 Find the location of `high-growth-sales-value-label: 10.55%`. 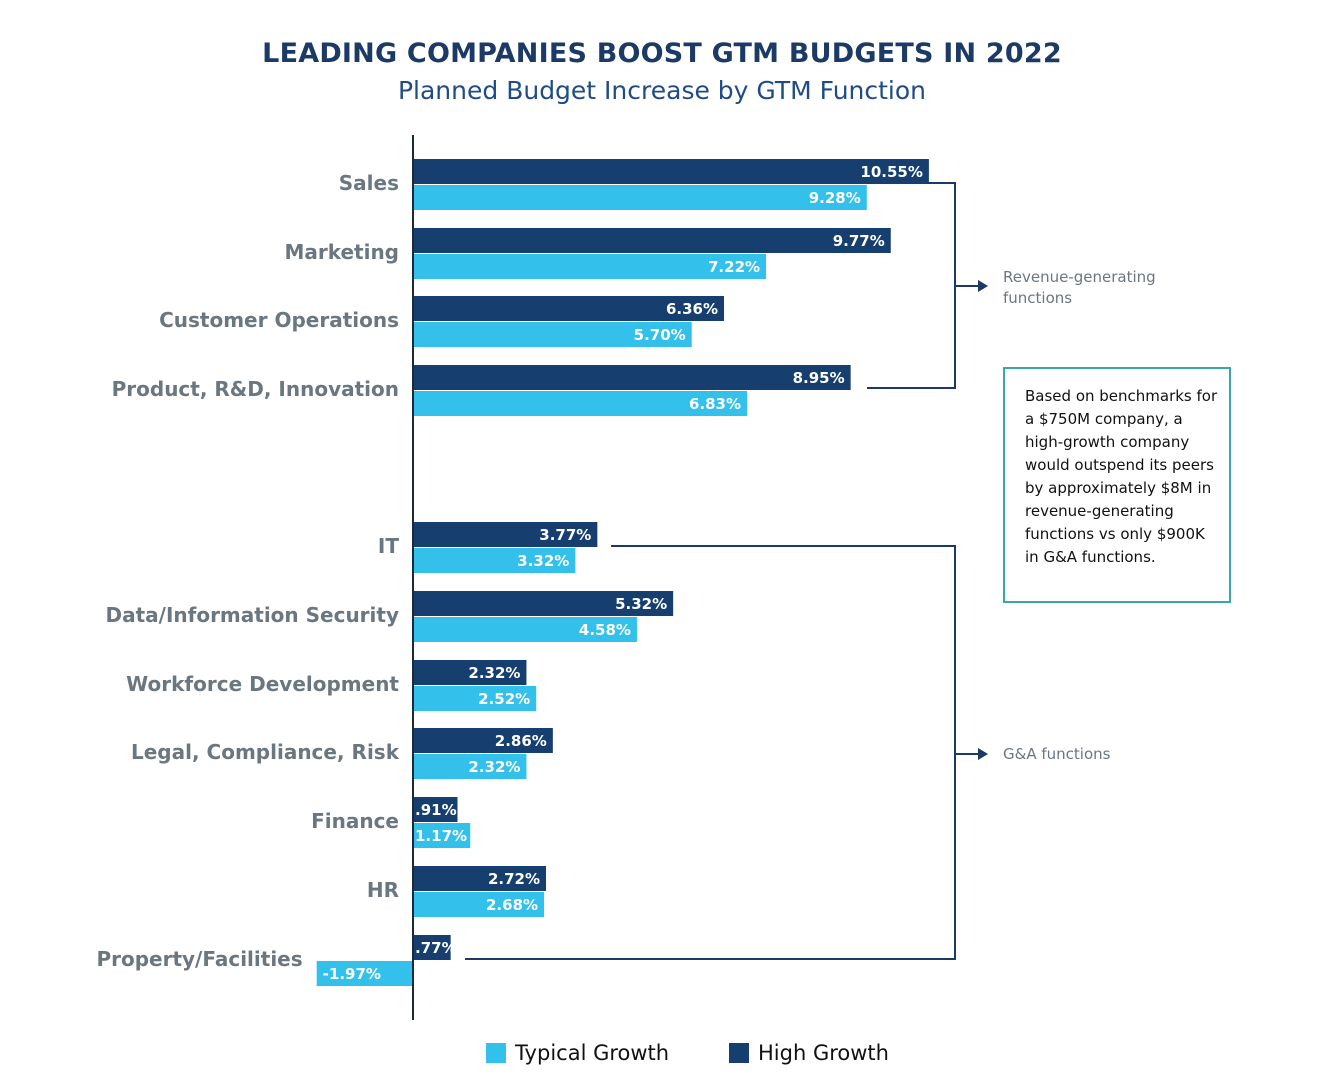

high-growth-sales-value-label: 10.55% is located at coordinates (891, 172).